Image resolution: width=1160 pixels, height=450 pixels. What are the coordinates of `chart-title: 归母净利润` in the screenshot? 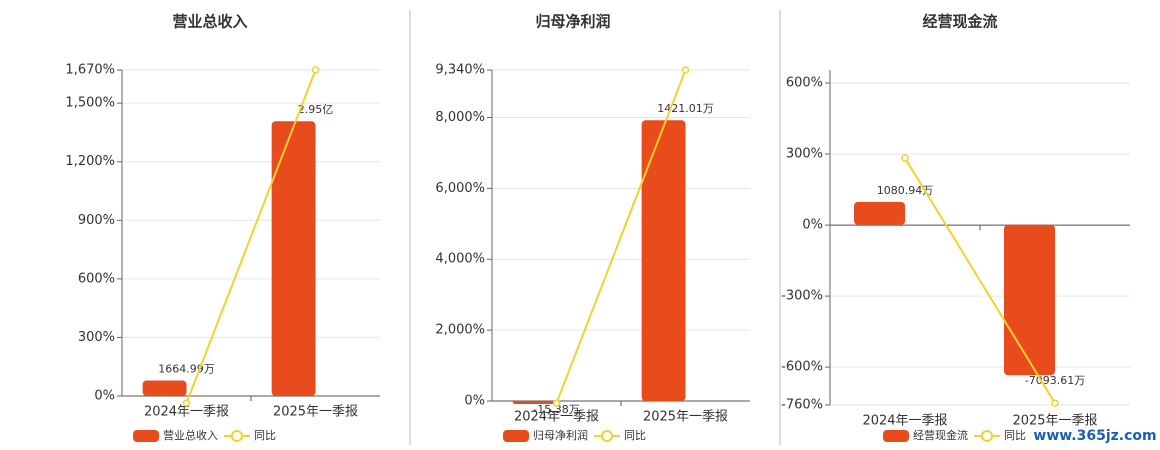 It's located at (572, 22).